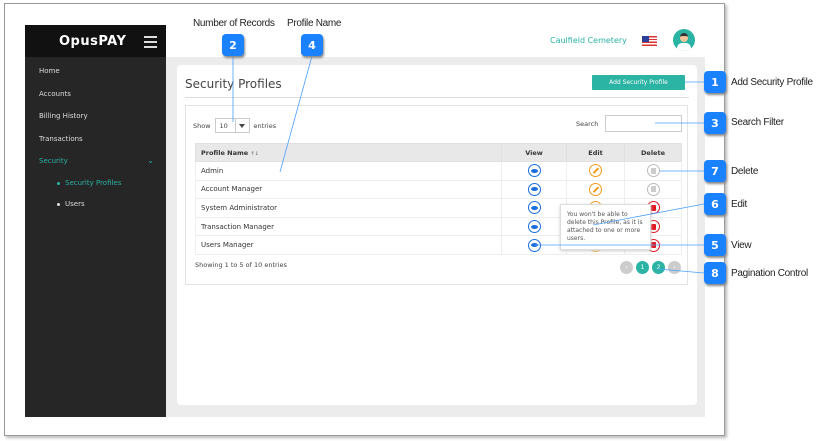 This screenshot has width=817, height=441. What do you see at coordinates (438, 171) in the screenshot?
I see `table-row: Admin` at bounding box center [438, 171].